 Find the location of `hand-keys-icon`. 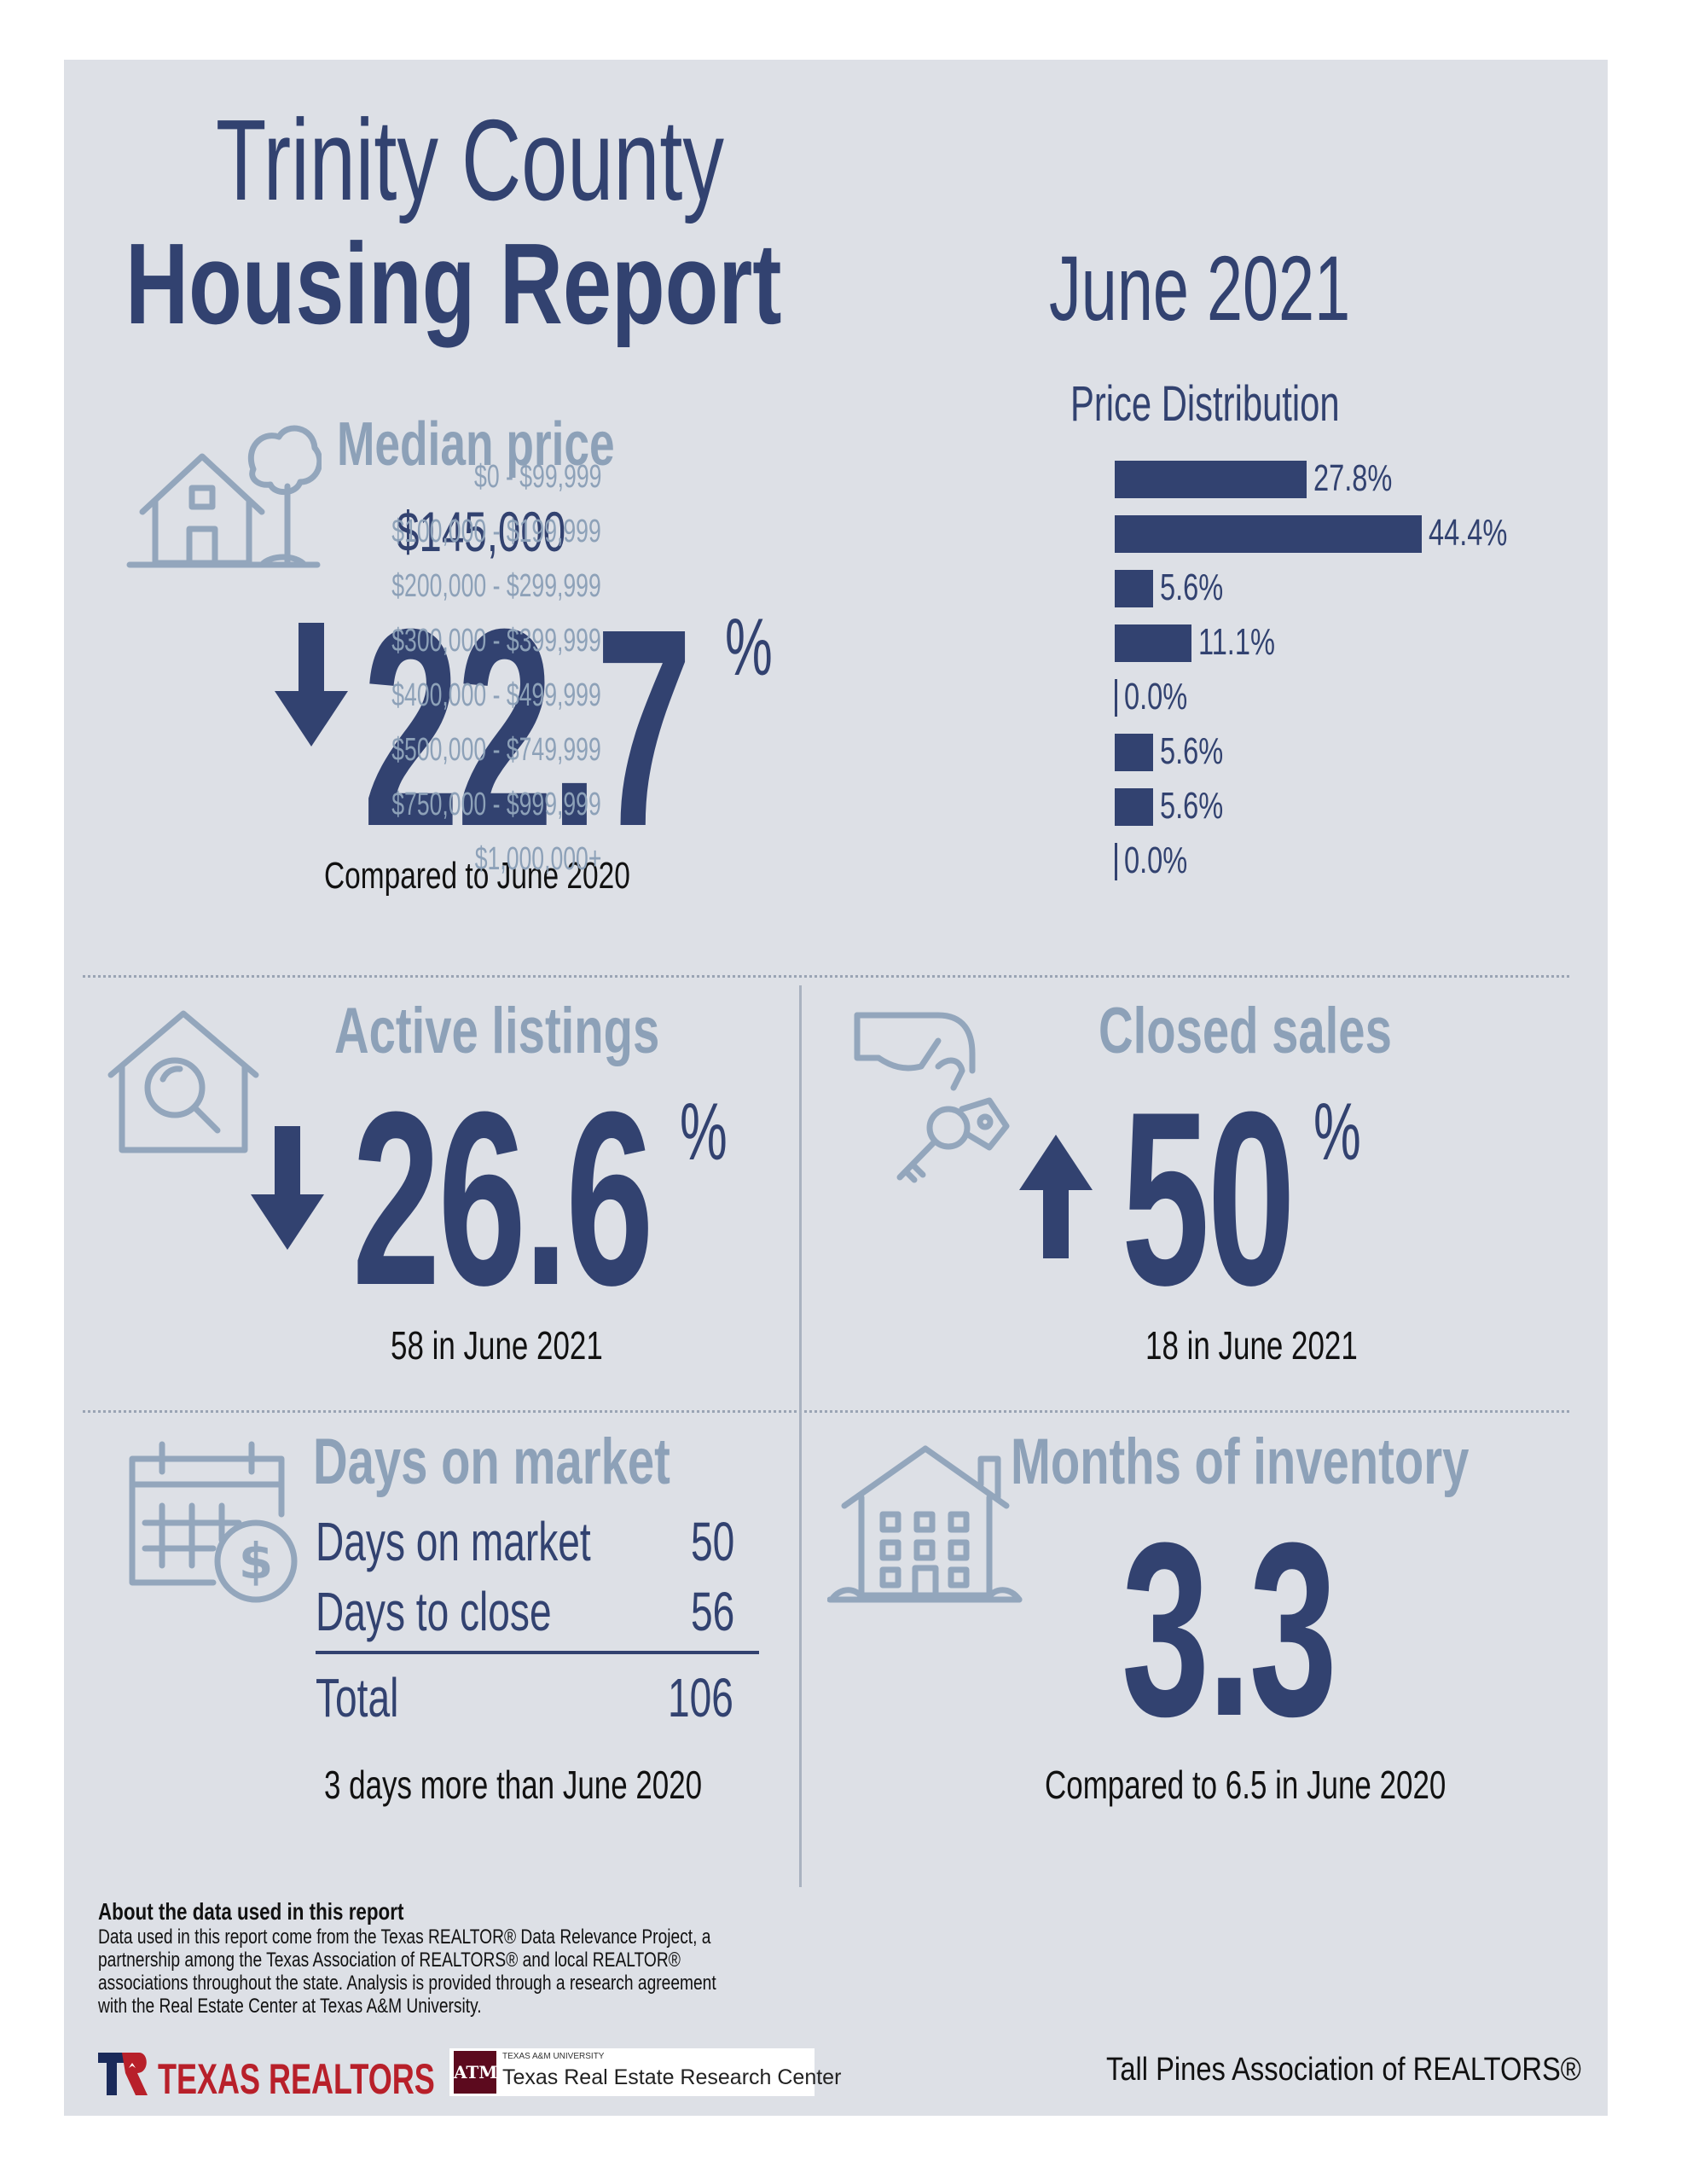

hand-keys-icon is located at coordinates (932, 1097).